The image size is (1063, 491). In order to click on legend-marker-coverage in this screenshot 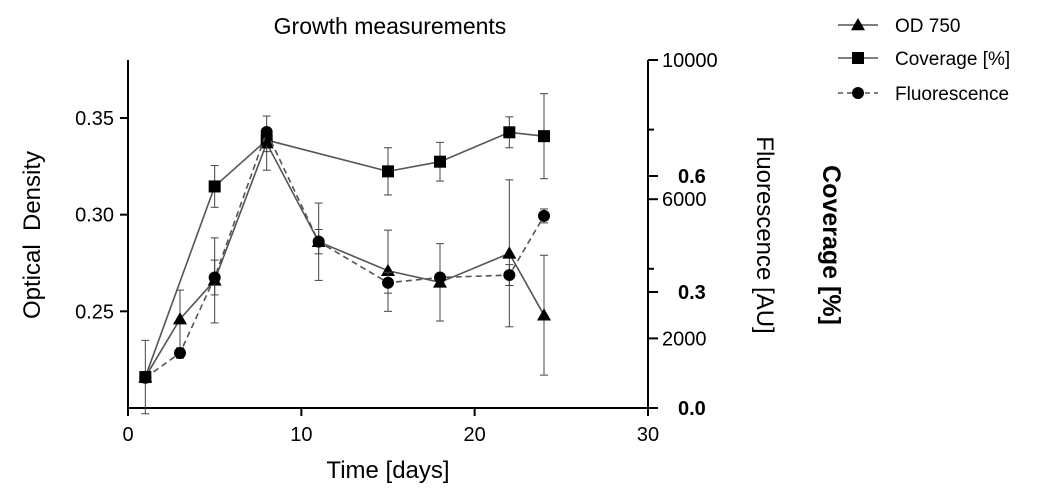, I will do `click(858, 58)`.